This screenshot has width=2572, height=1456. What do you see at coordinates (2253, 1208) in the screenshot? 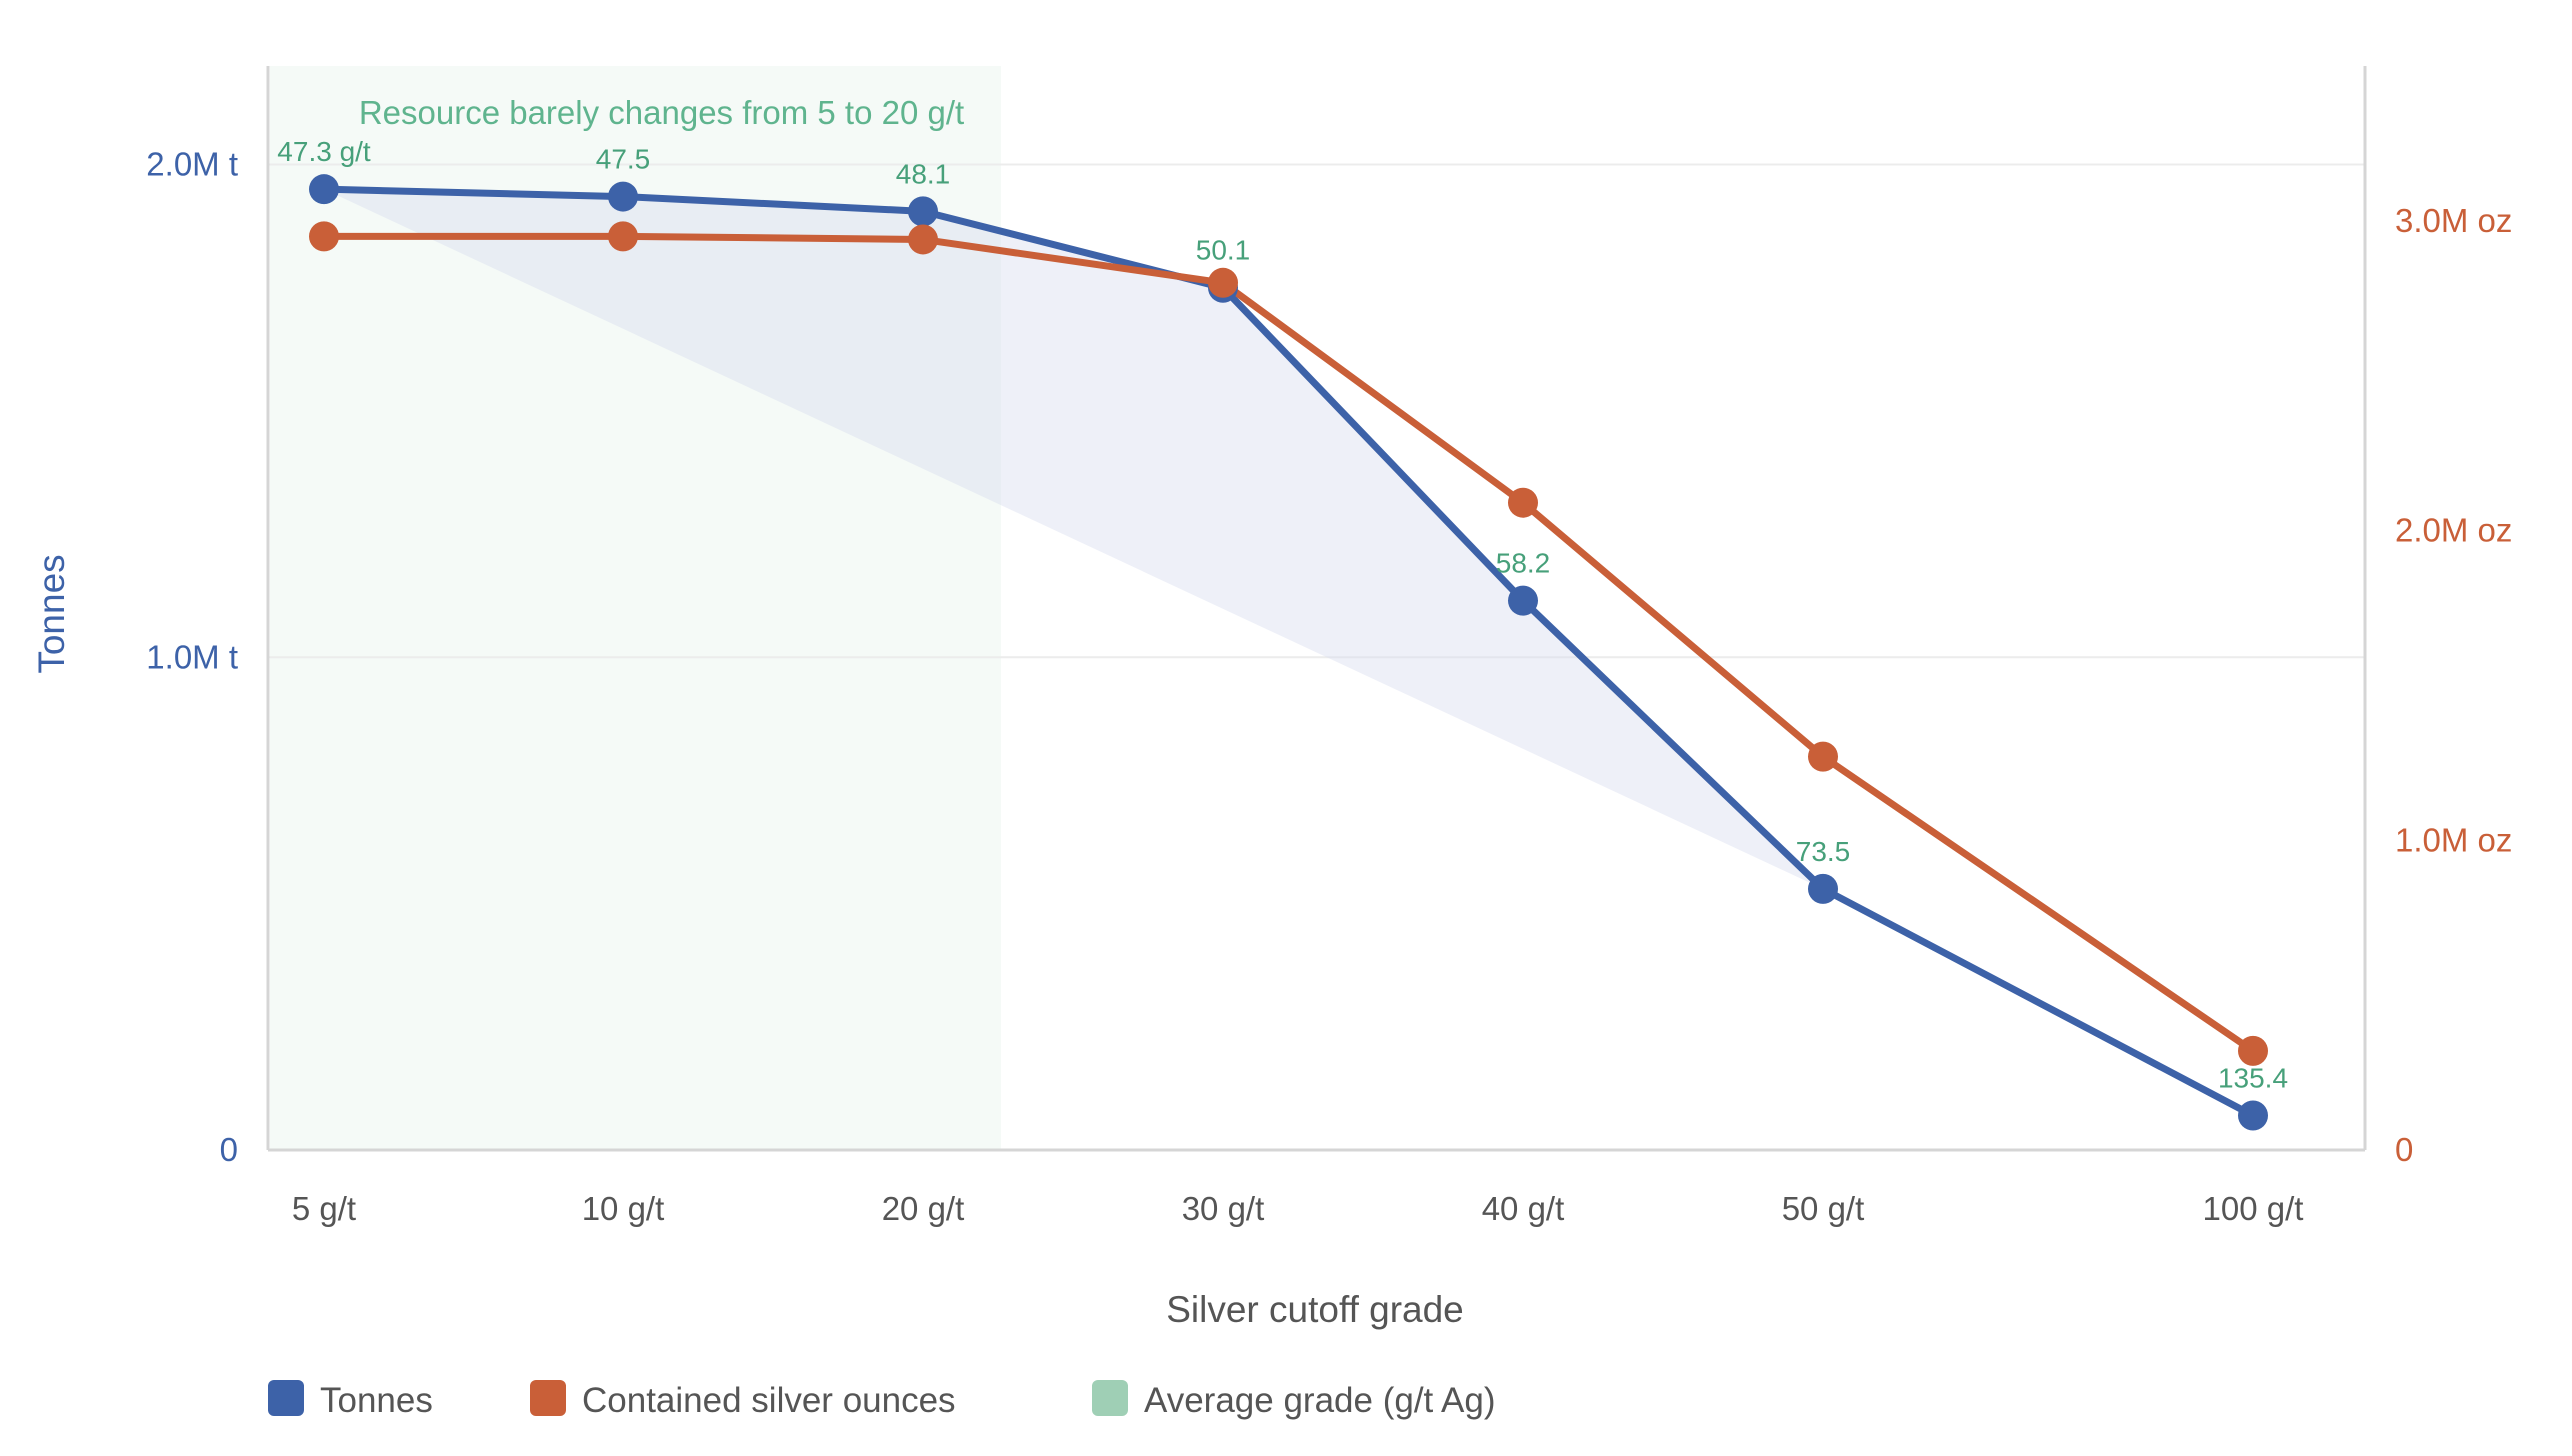
I see `x-tick-label: 100 g/t` at bounding box center [2253, 1208].